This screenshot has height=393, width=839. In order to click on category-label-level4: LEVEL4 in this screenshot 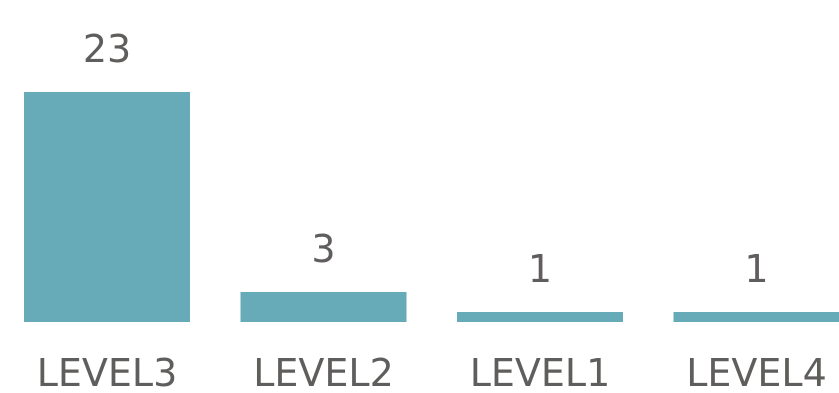, I will do `click(756, 372)`.